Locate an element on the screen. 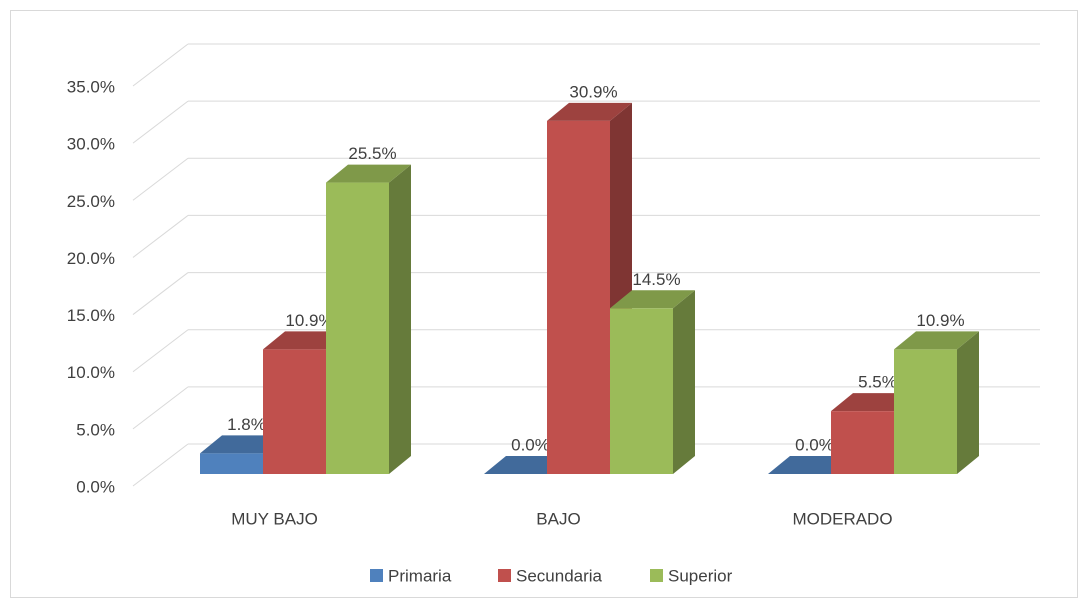 The height and width of the screenshot is (608, 1088). data-label: 1.8% is located at coordinates (246, 424).